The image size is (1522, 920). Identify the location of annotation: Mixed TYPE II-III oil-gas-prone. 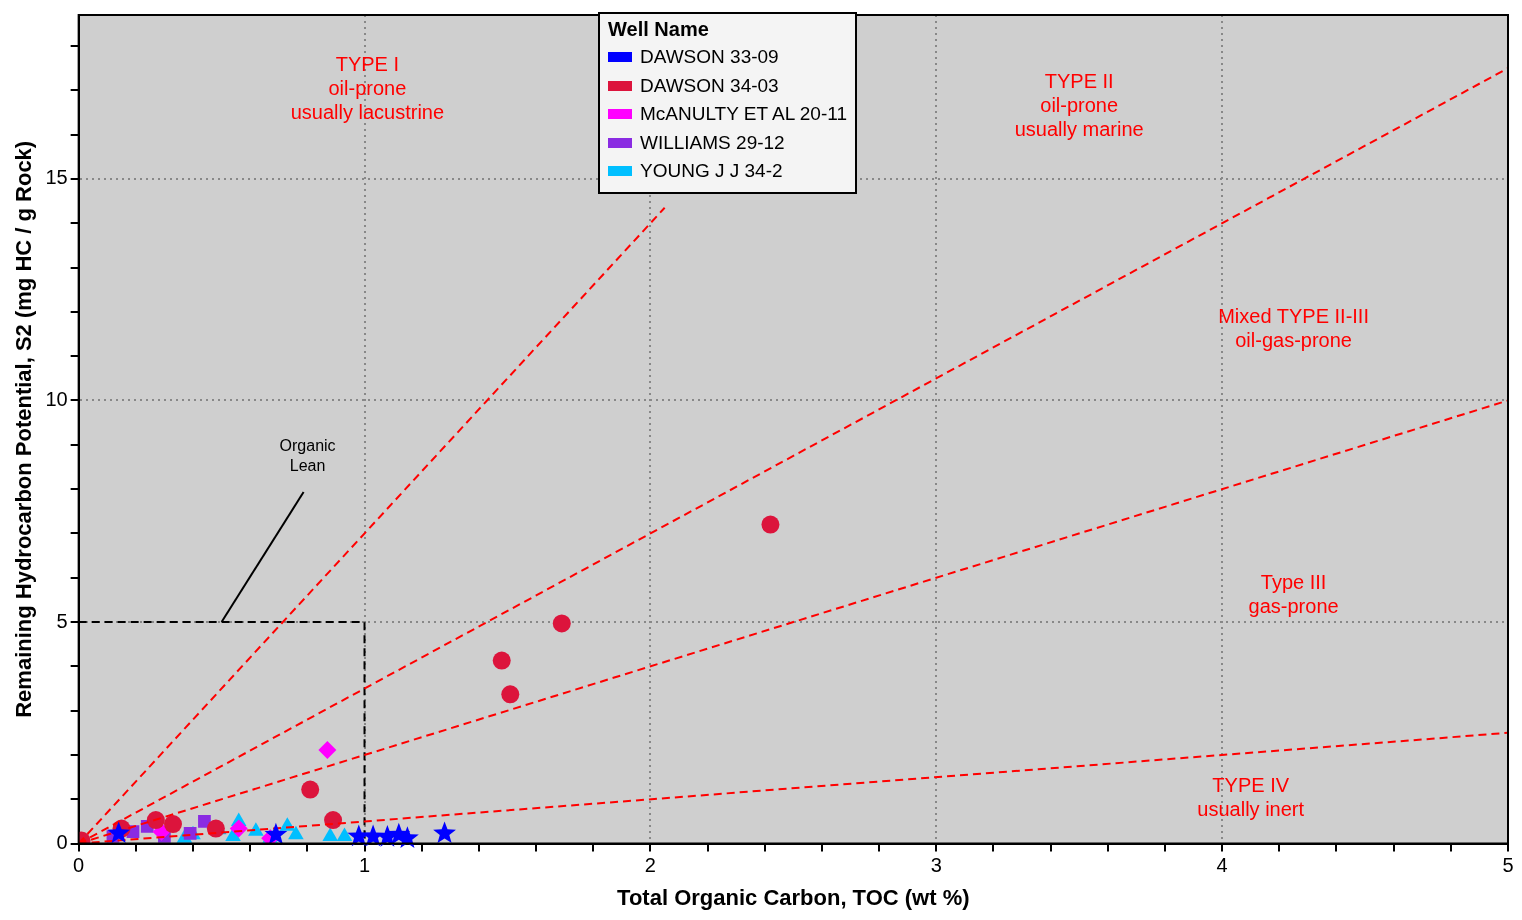
(1293, 328).